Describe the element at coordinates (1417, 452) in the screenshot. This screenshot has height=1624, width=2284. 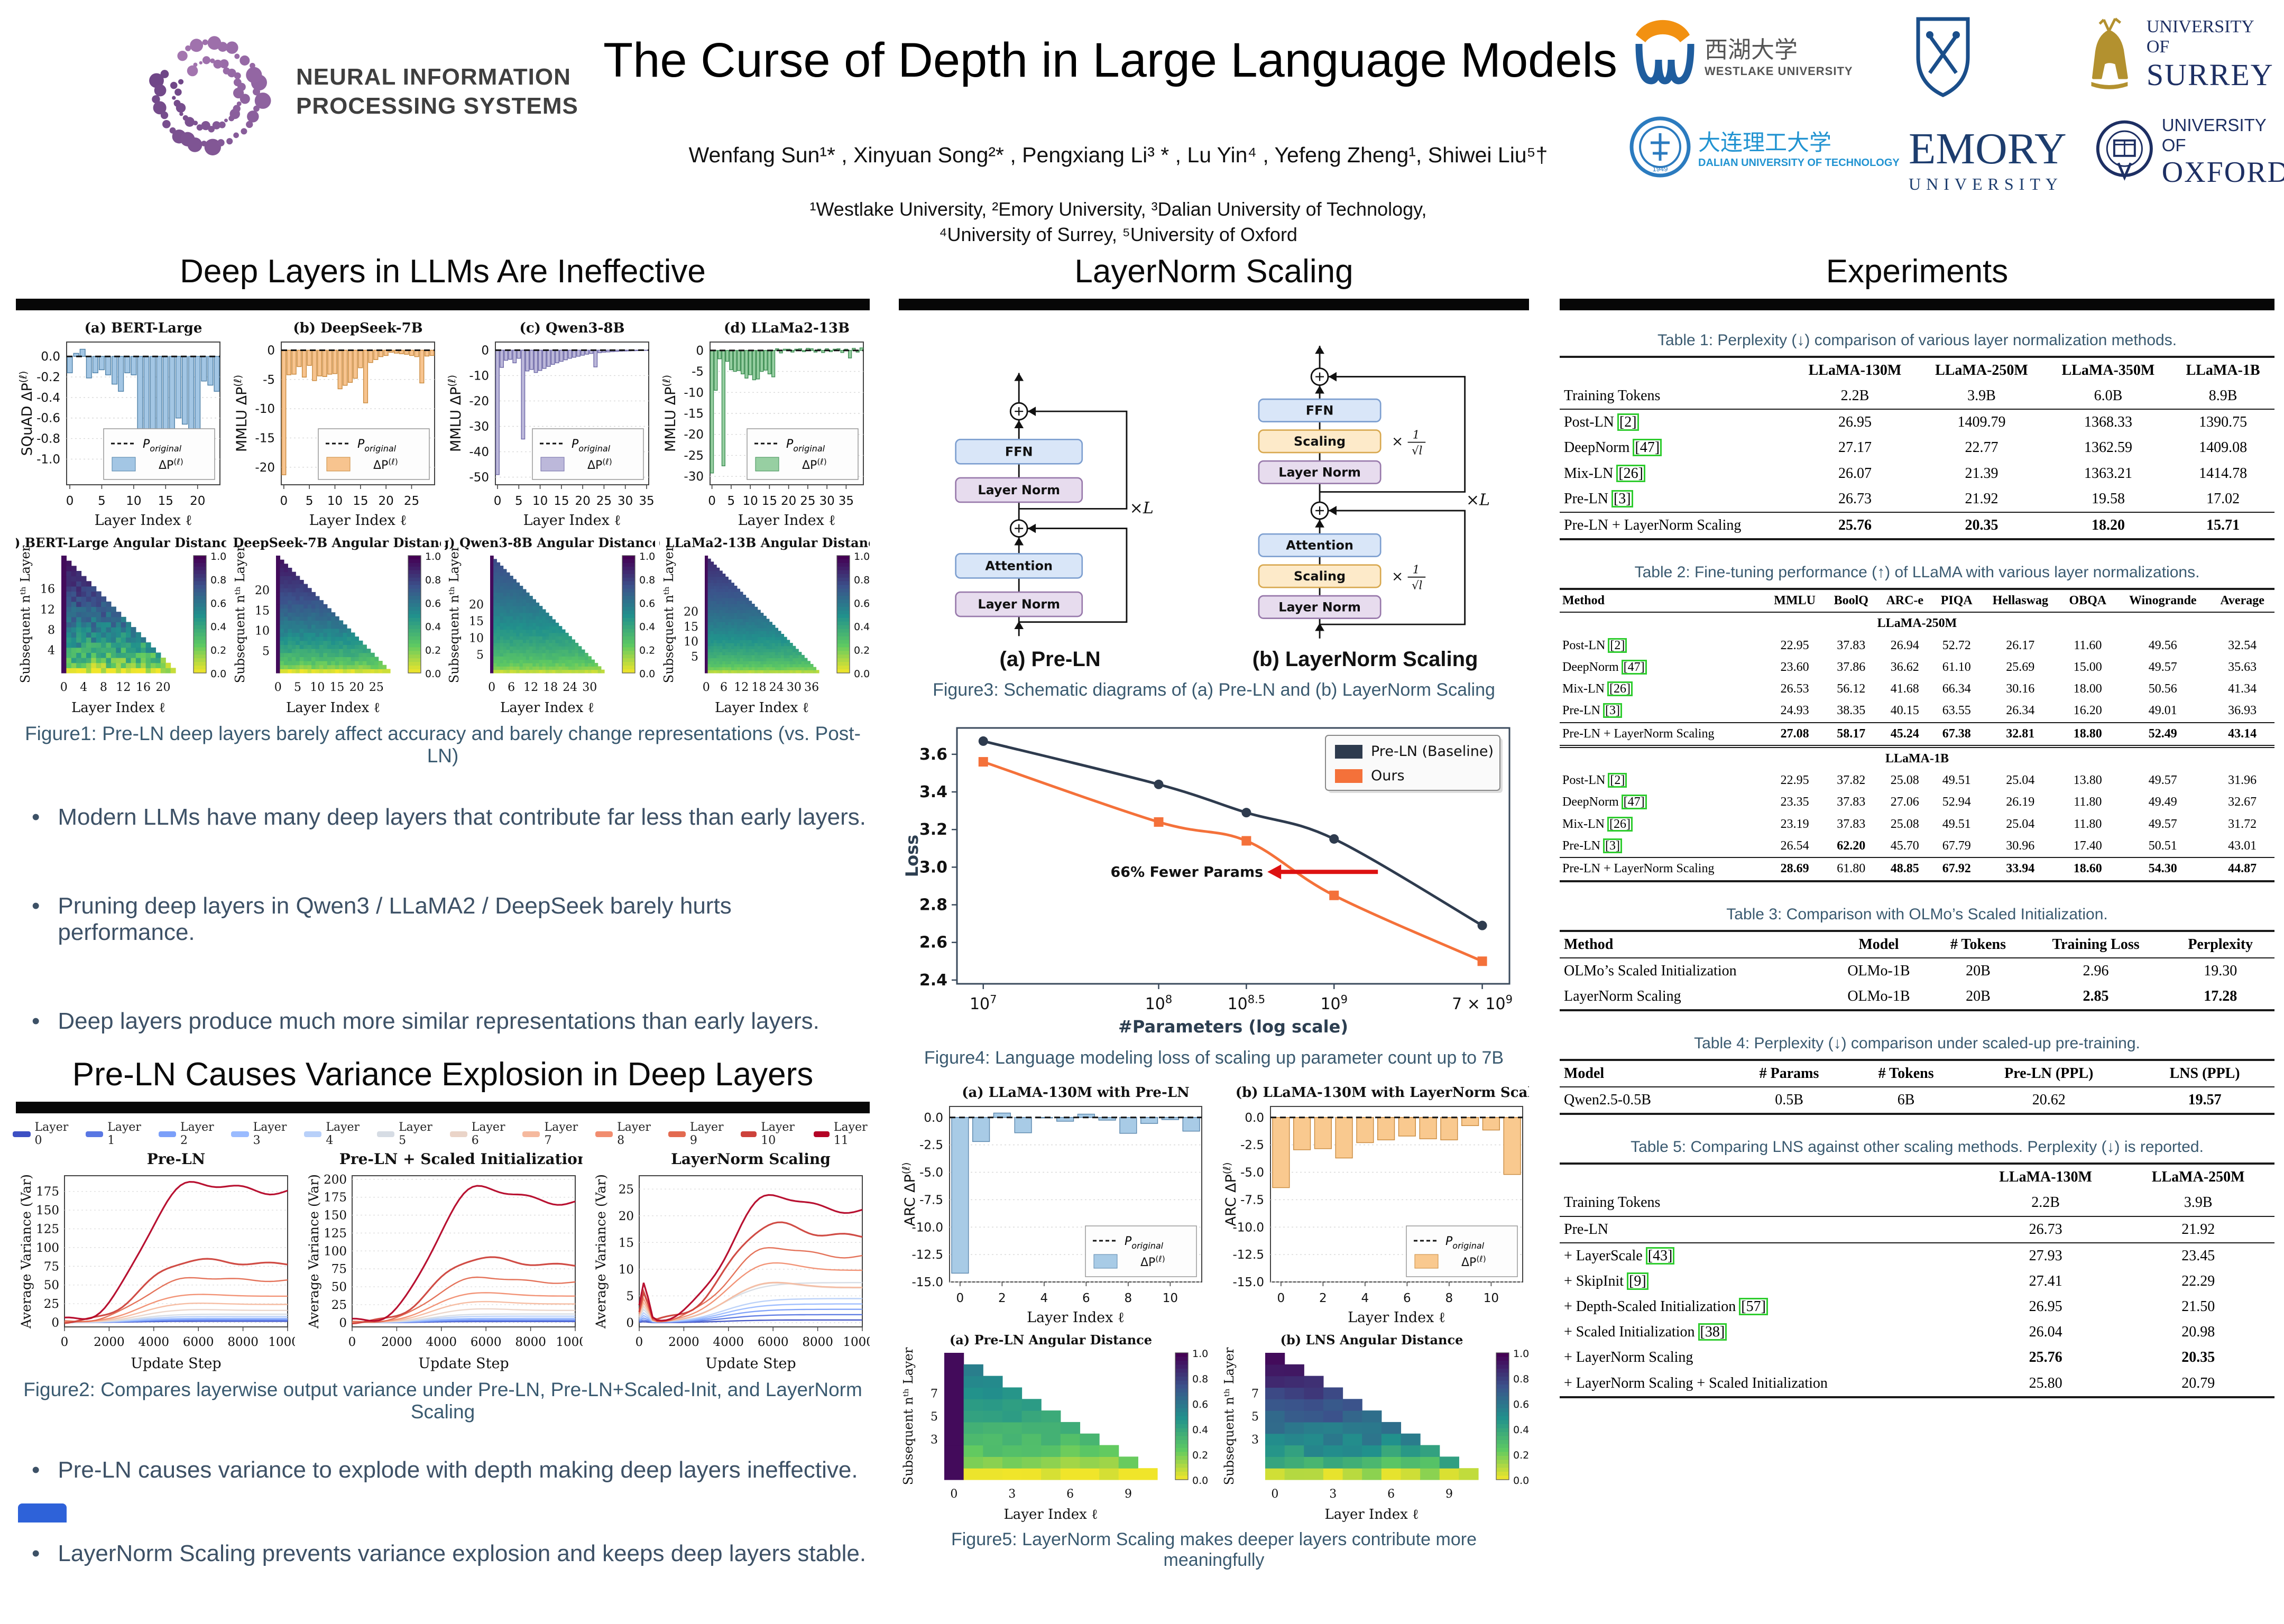
I see `text: √l` at that location.